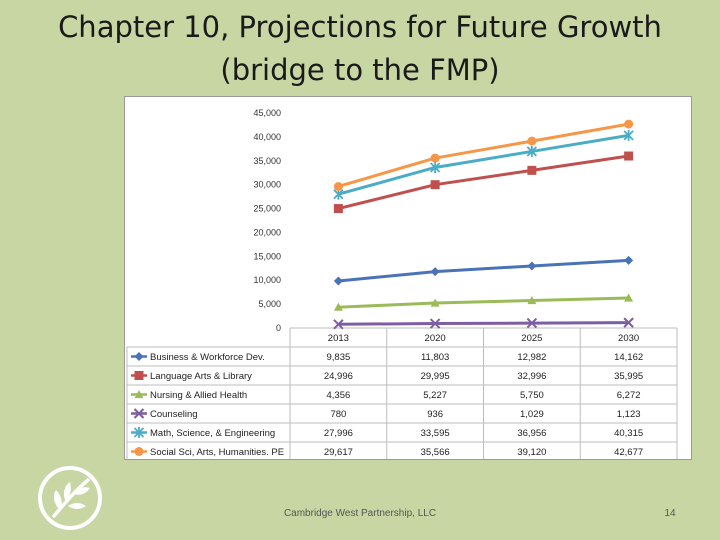  Describe the element at coordinates (435, 357) in the screenshot. I see `data-label: 11,803` at that location.